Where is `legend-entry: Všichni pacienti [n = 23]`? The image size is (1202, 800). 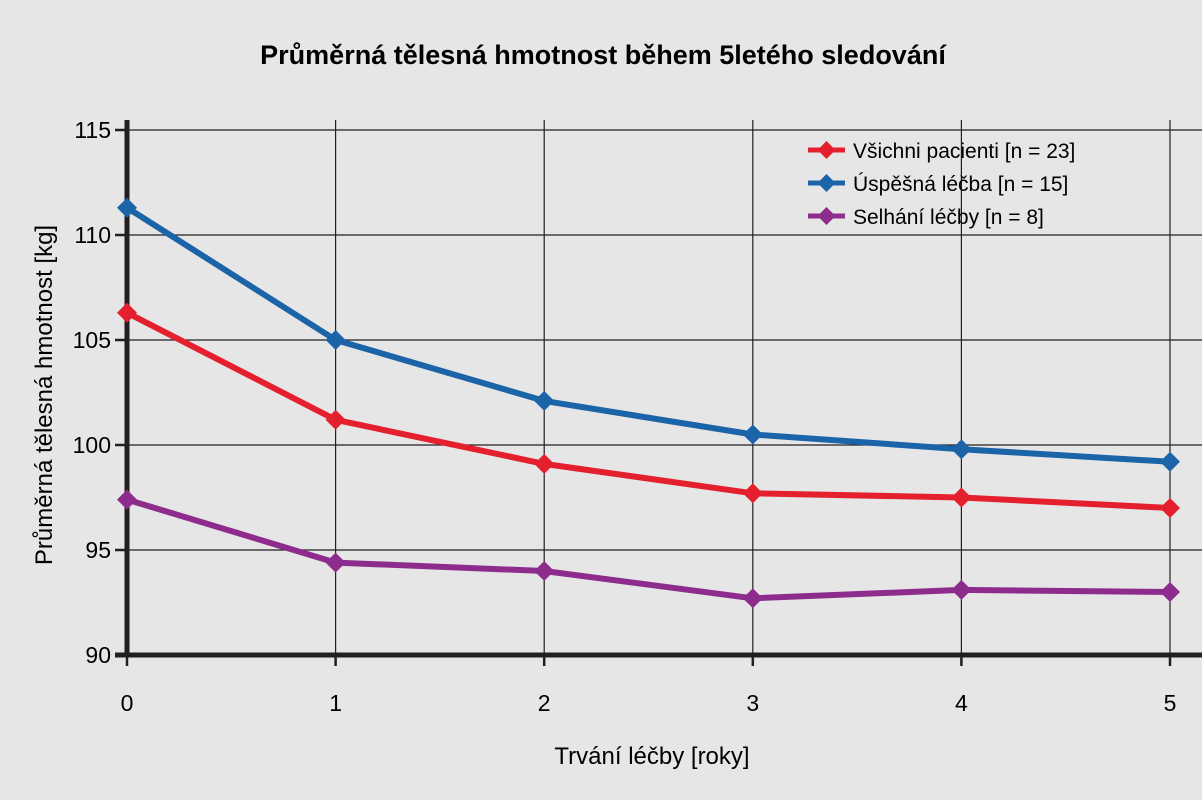 legend-entry: Všichni pacienti [n = 23] is located at coordinates (964, 151).